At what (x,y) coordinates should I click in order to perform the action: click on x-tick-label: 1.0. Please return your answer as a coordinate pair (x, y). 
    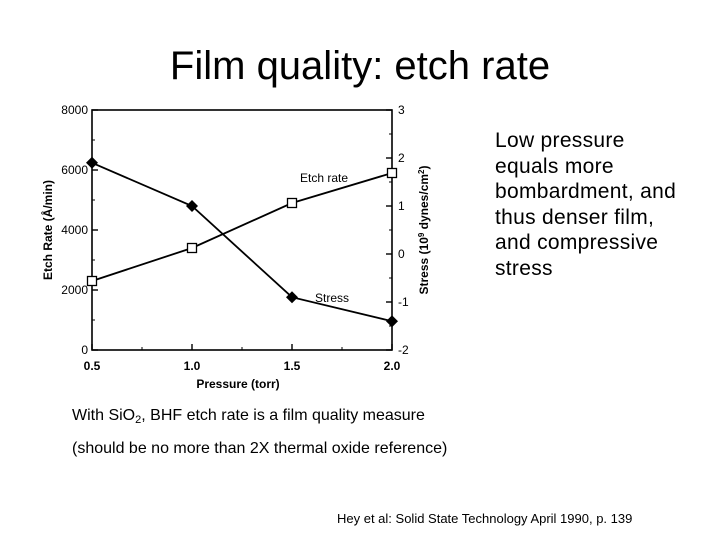
    Looking at the image, I should click on (192, 366).